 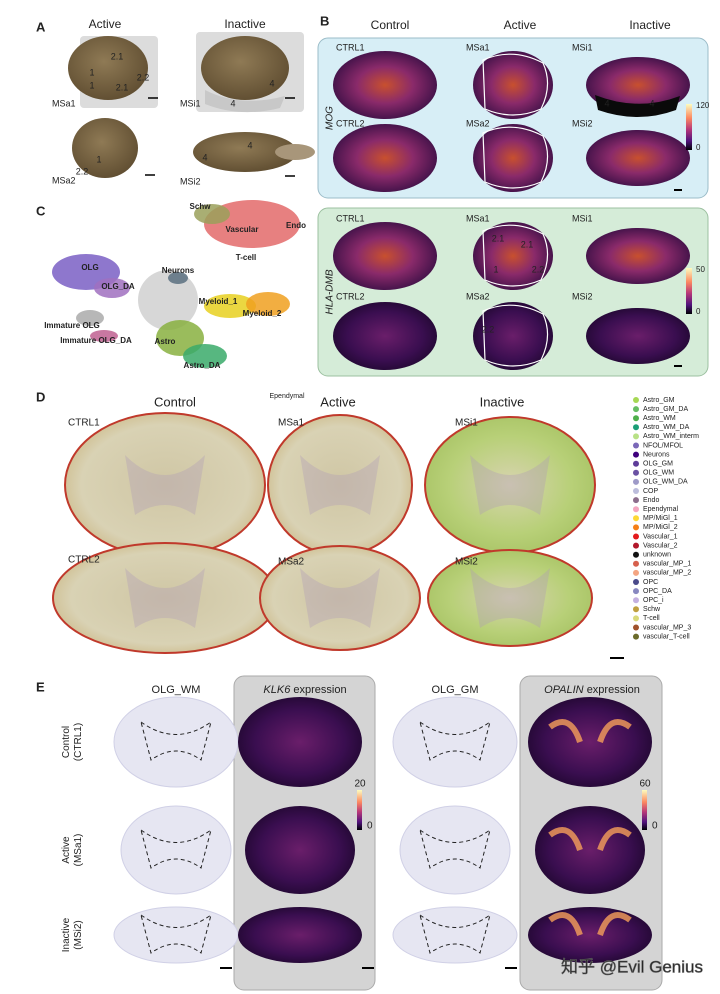 I want to click on legend-label: Astro_GM, so click(x=659, y=400).